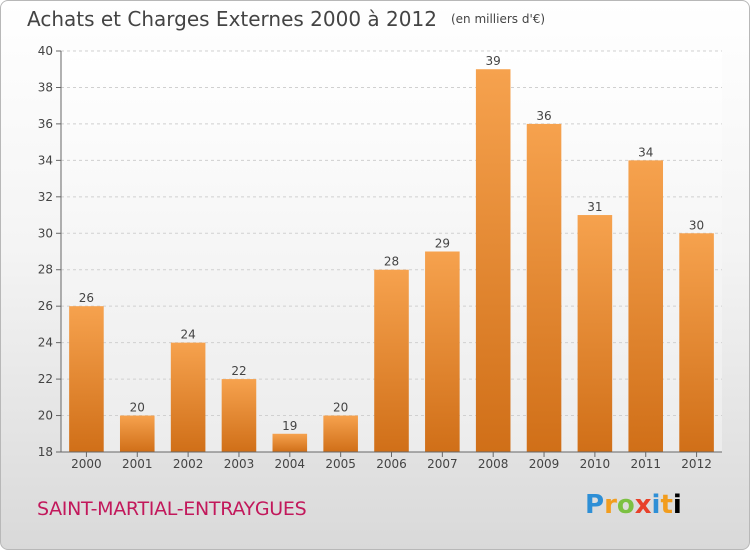 This screenshot has height=550, width=750. I want to click on y-tick-label: 32, so click(45, 197).